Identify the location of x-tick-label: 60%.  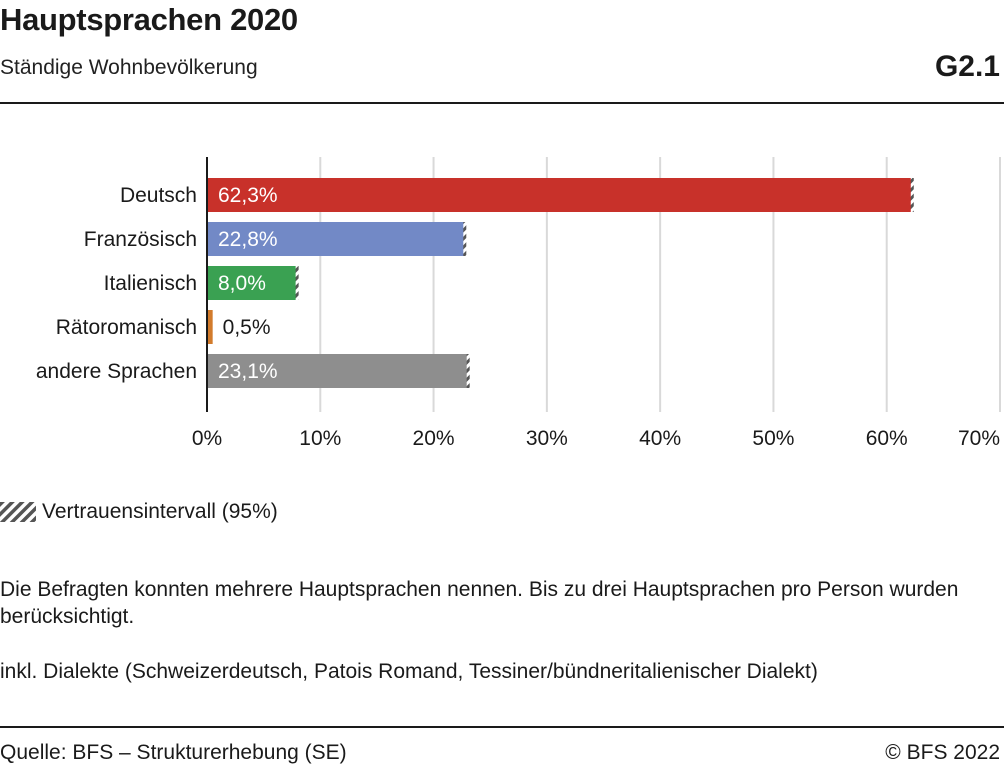
(887, 438).